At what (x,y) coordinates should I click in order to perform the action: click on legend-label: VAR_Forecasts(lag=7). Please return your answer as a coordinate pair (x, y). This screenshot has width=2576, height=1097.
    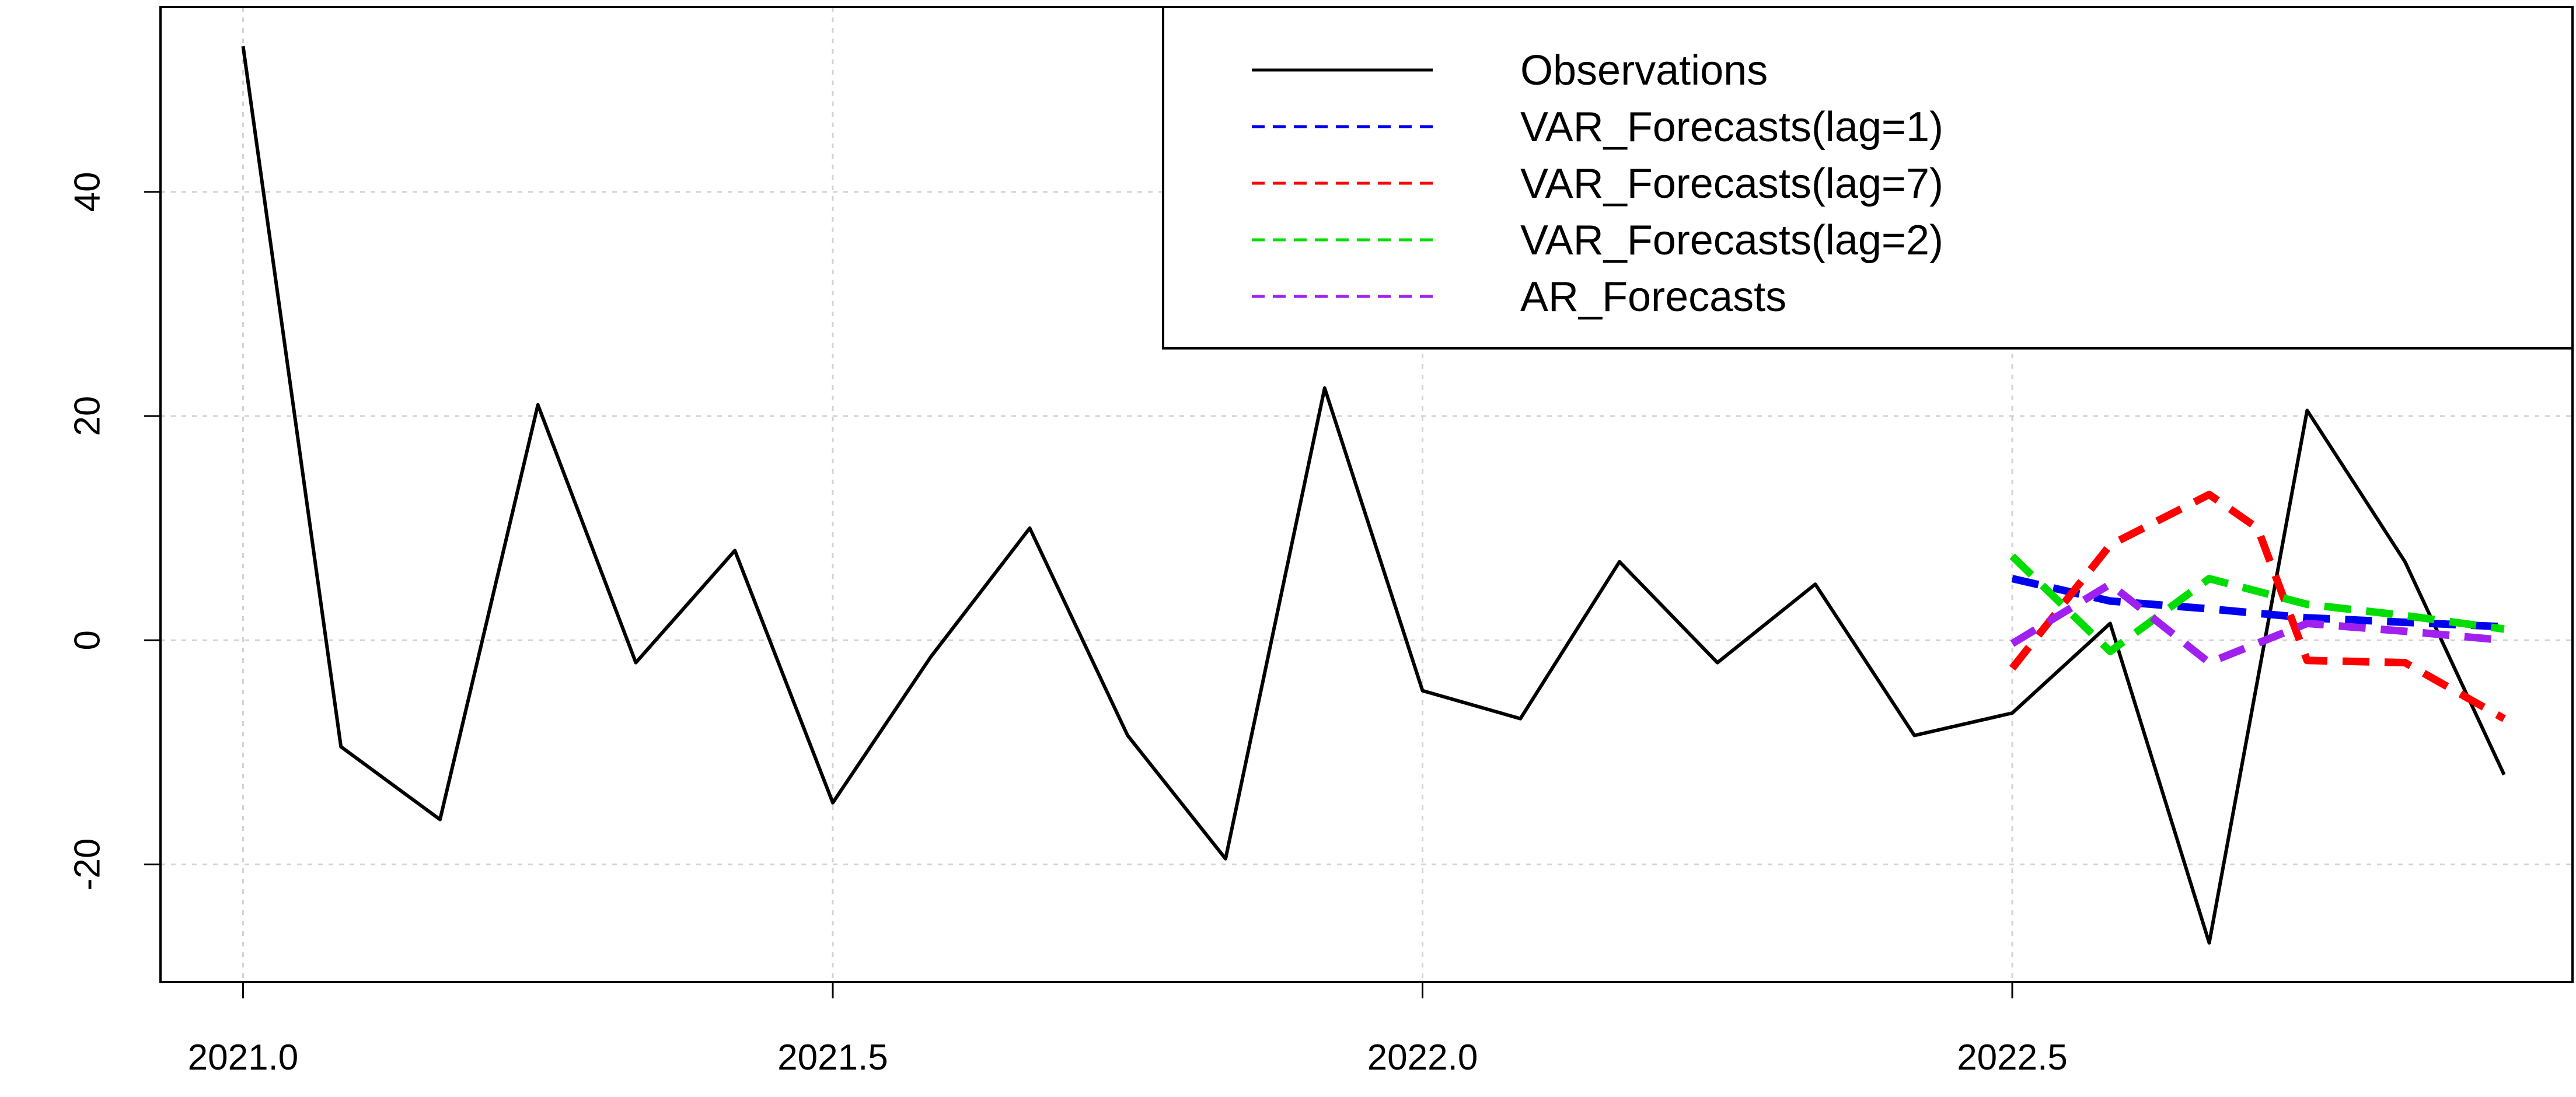
    Looking at the image, I should click on (1731, 183).